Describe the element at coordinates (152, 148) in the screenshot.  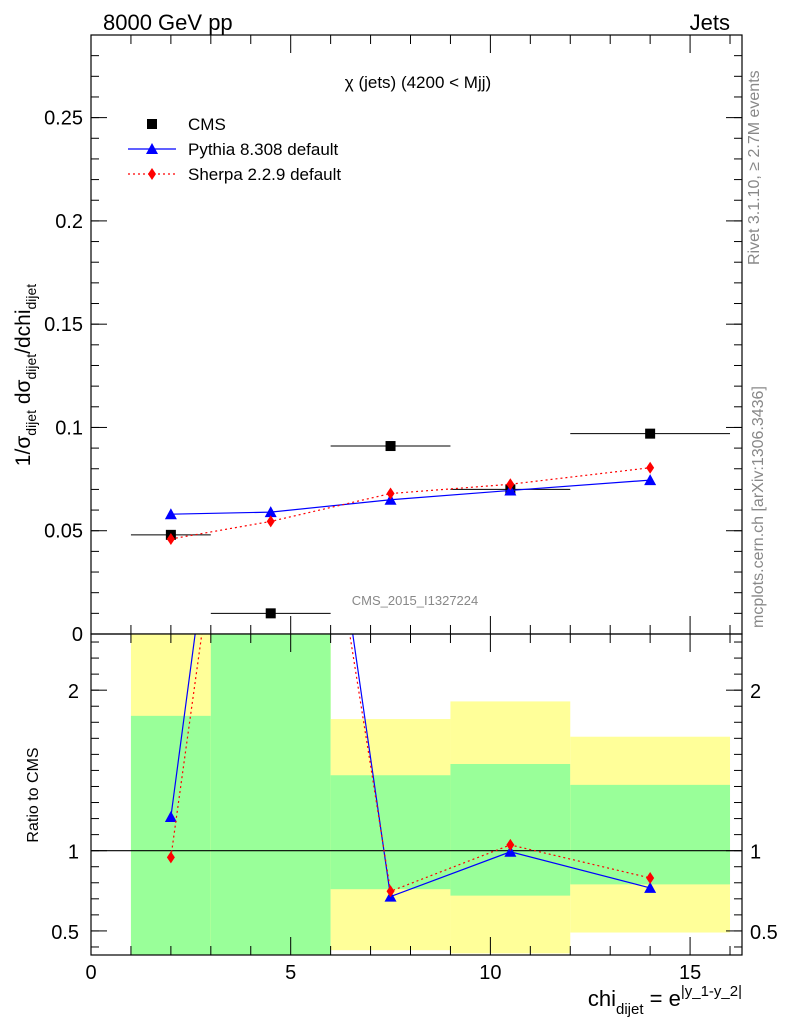
I see `legend-pythia-marker` at that location.